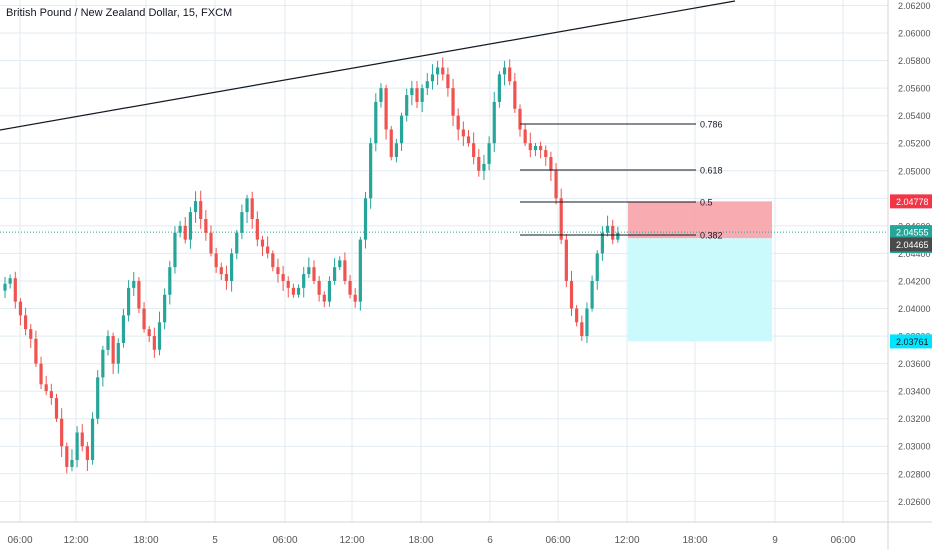  Describe the element at coordinates (914, 171) in the screenshot. I see `y-tick-label: 2.05000` at that location.